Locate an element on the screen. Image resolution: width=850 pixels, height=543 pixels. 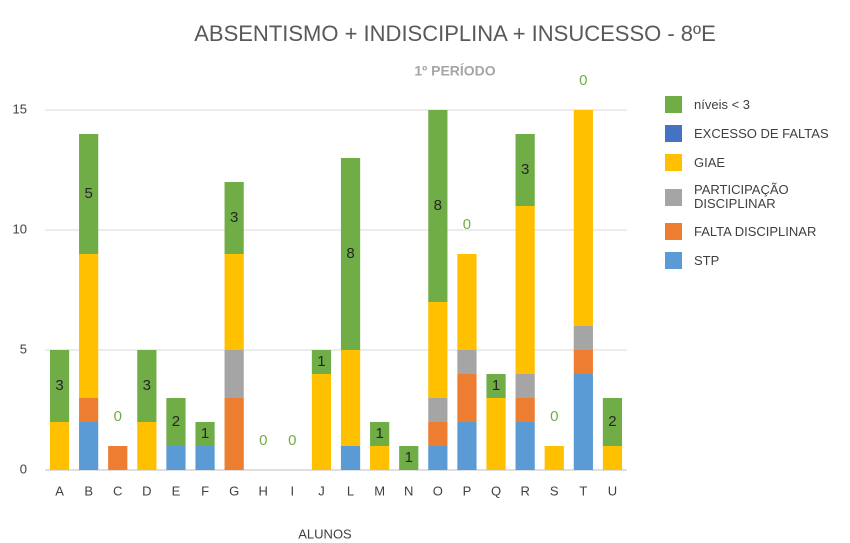
x-tick-label: R is located at coordinates (524, 490).